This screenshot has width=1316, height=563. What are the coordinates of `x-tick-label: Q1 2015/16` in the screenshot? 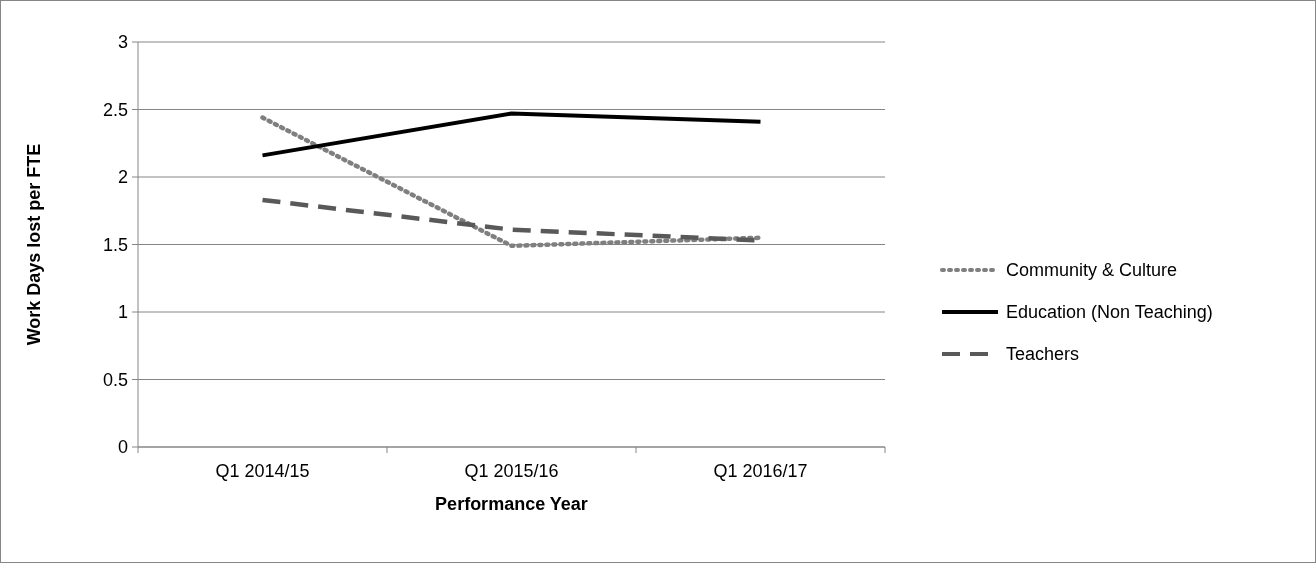 It's located at (511, 471).